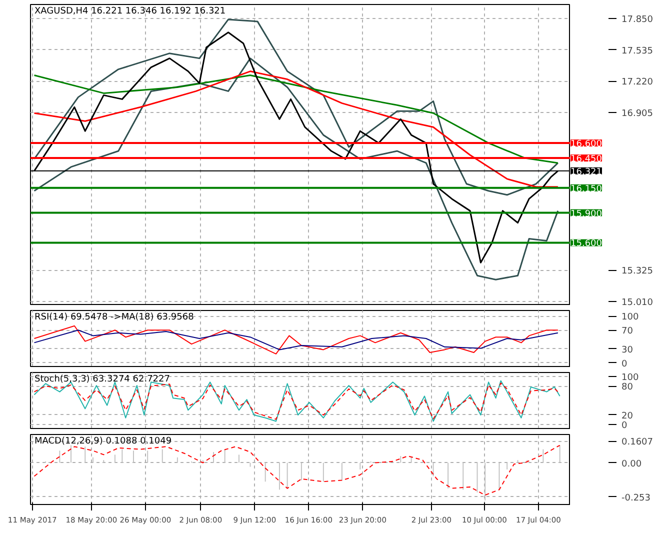 The width and height of the screenshot is (660, 560). What do you see at coordinates (102, 379) in the screenshot?
I see `chart-title: Stoch(5,3,3) 63.3274 62.7227` at bounding box center [102, 379].